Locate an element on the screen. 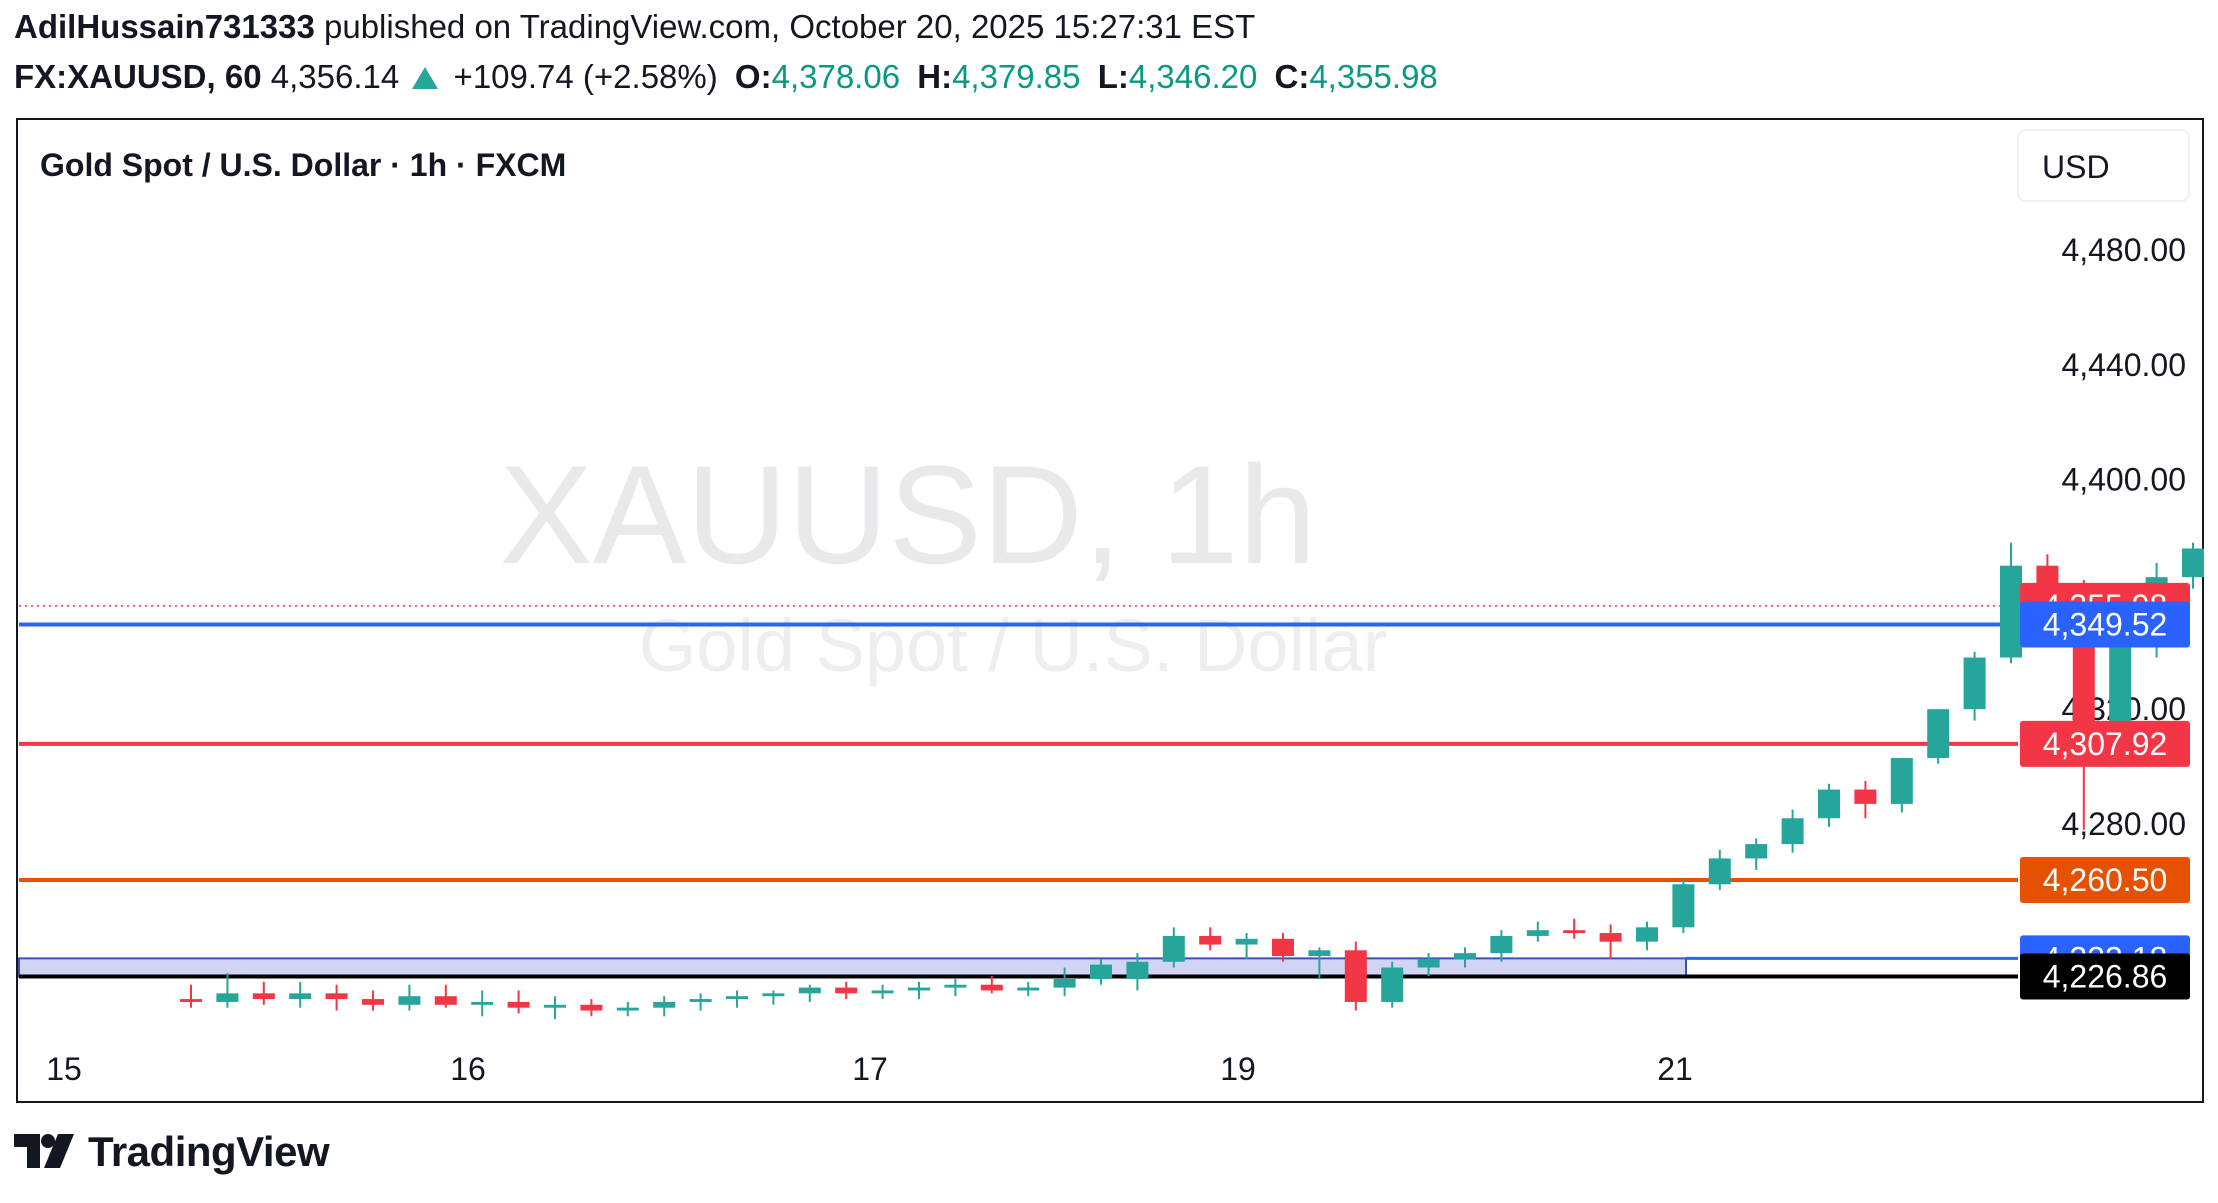  x-axis-label: 17 is located at coordinates (870, 1069).